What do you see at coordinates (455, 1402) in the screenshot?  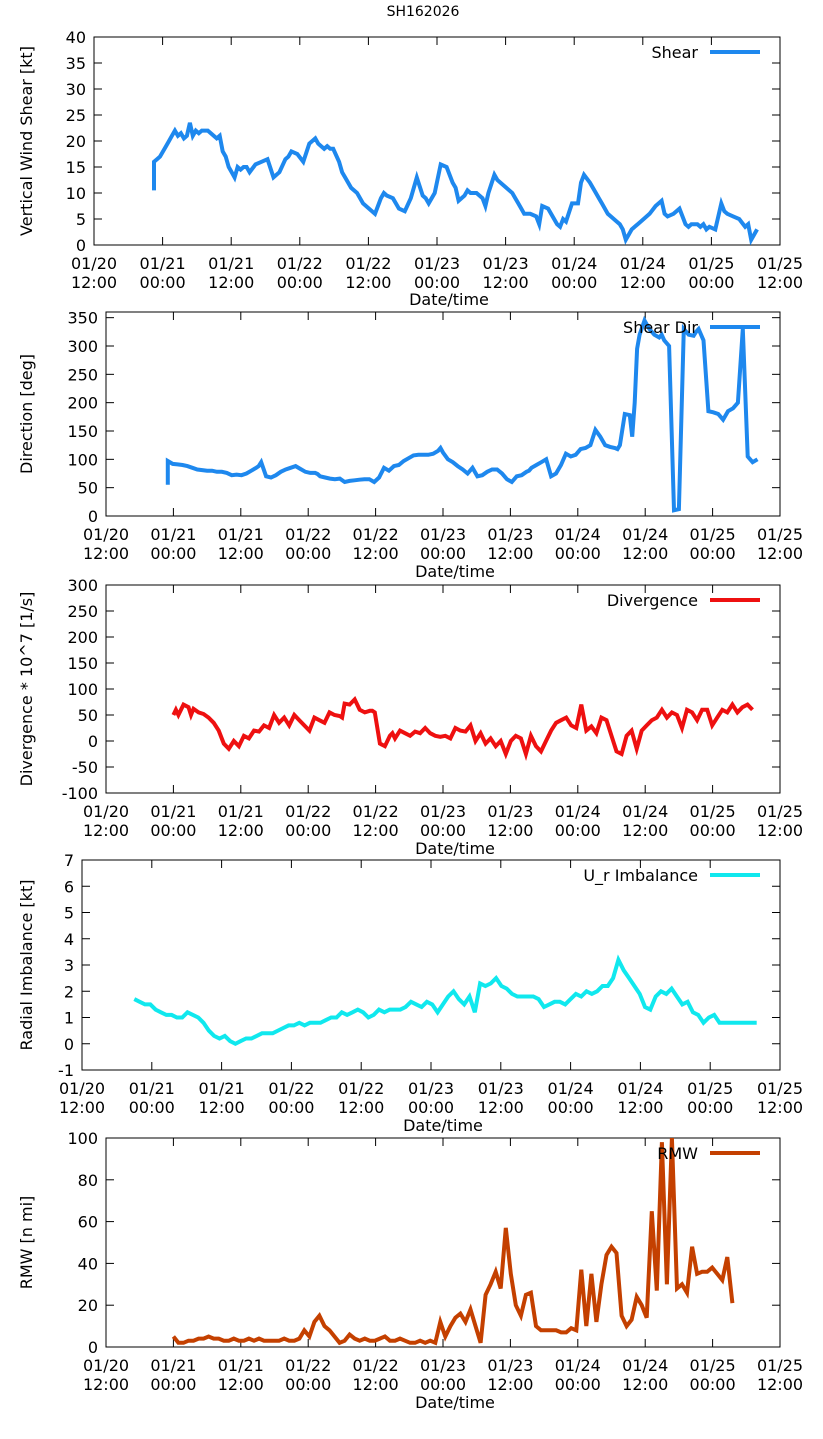 I see `rmw-xlabel: Date/time` at bounding box center [455, 1402].